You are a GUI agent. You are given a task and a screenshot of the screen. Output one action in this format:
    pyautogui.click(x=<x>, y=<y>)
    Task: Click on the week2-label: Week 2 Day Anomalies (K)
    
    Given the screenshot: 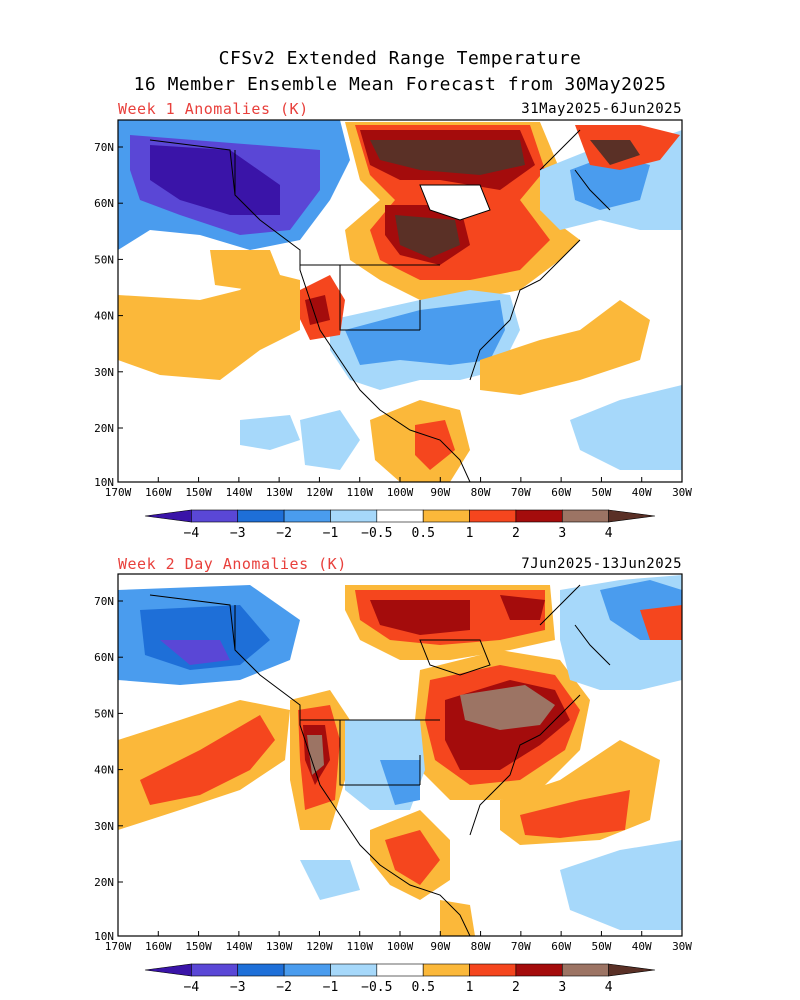 What is the action you would take?
    pyautogui.click(x=232, y=564)
    